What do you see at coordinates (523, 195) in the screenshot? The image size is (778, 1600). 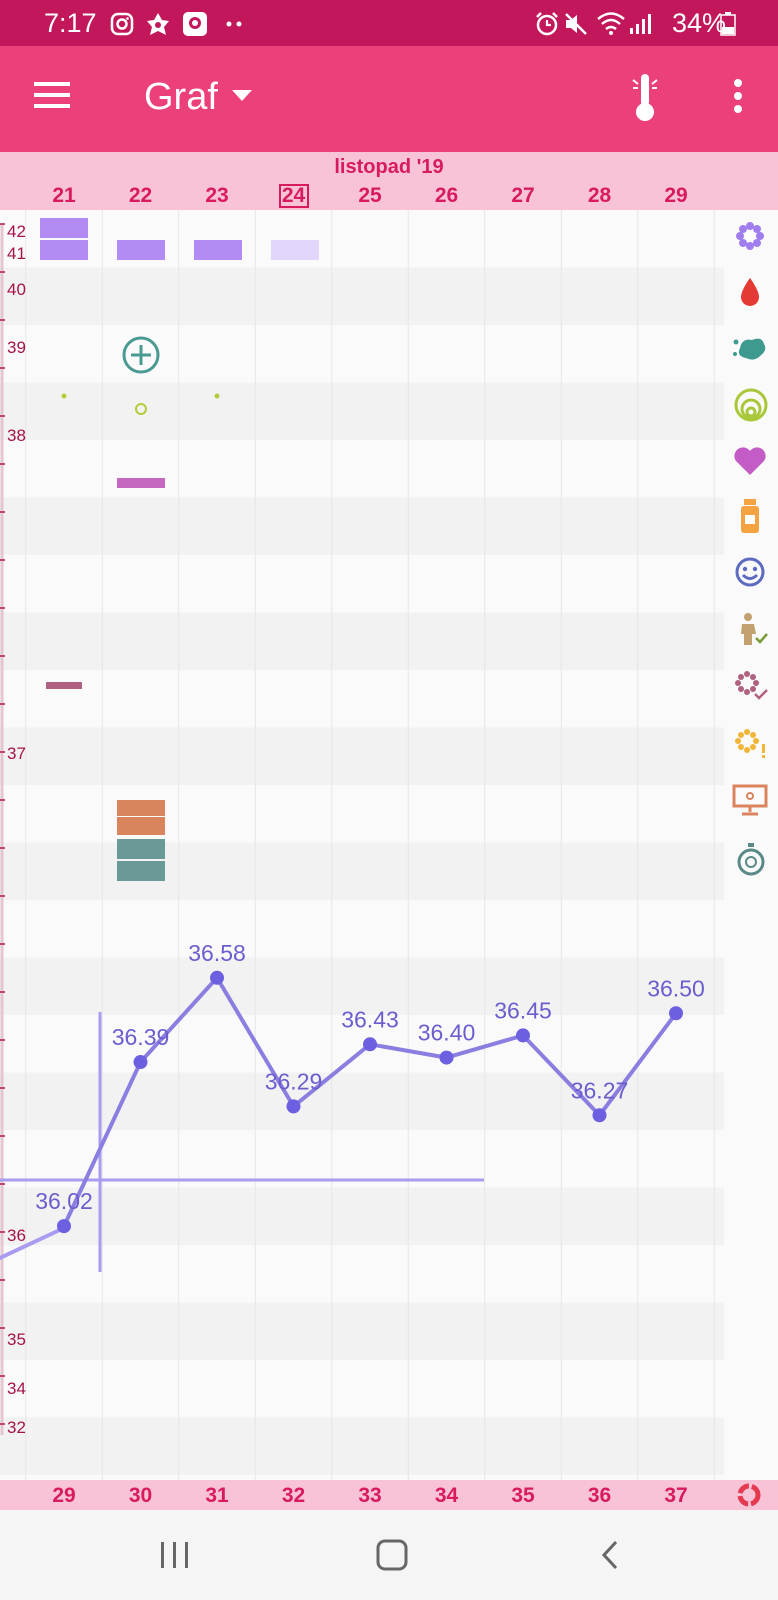 I see `day-label: 27` at bounding box center [523, 195].